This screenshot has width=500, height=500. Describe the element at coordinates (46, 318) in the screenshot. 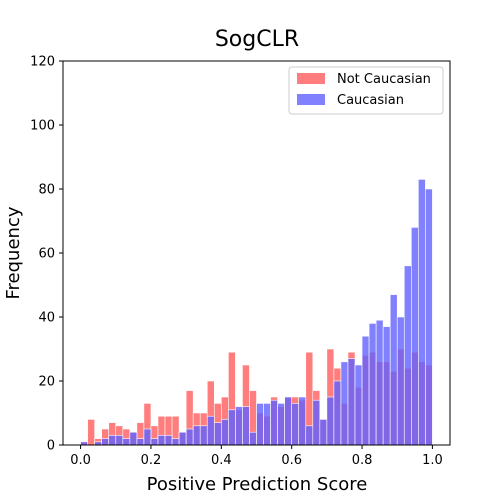

I see `y-tick-label: 40` at that location.